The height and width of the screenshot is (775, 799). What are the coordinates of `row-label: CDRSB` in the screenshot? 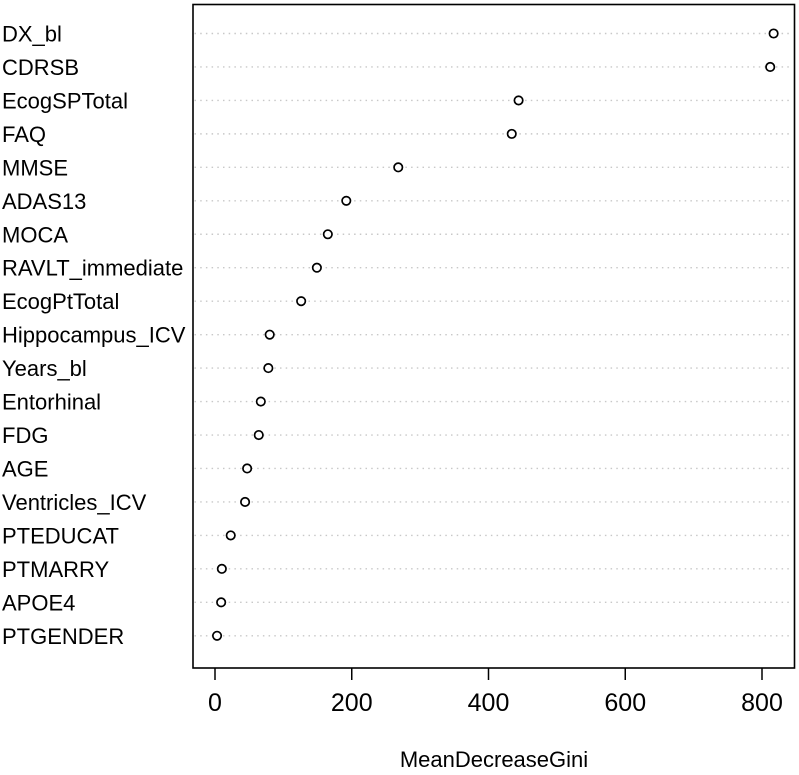 It's located at (40, 67).